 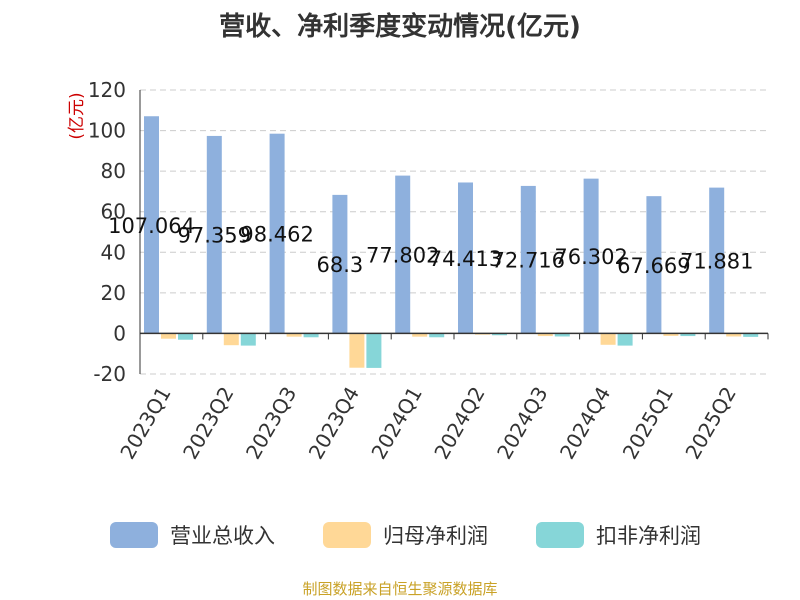 I want to click on x-tick-label: 2025Q1, so click(x=648, y=423).